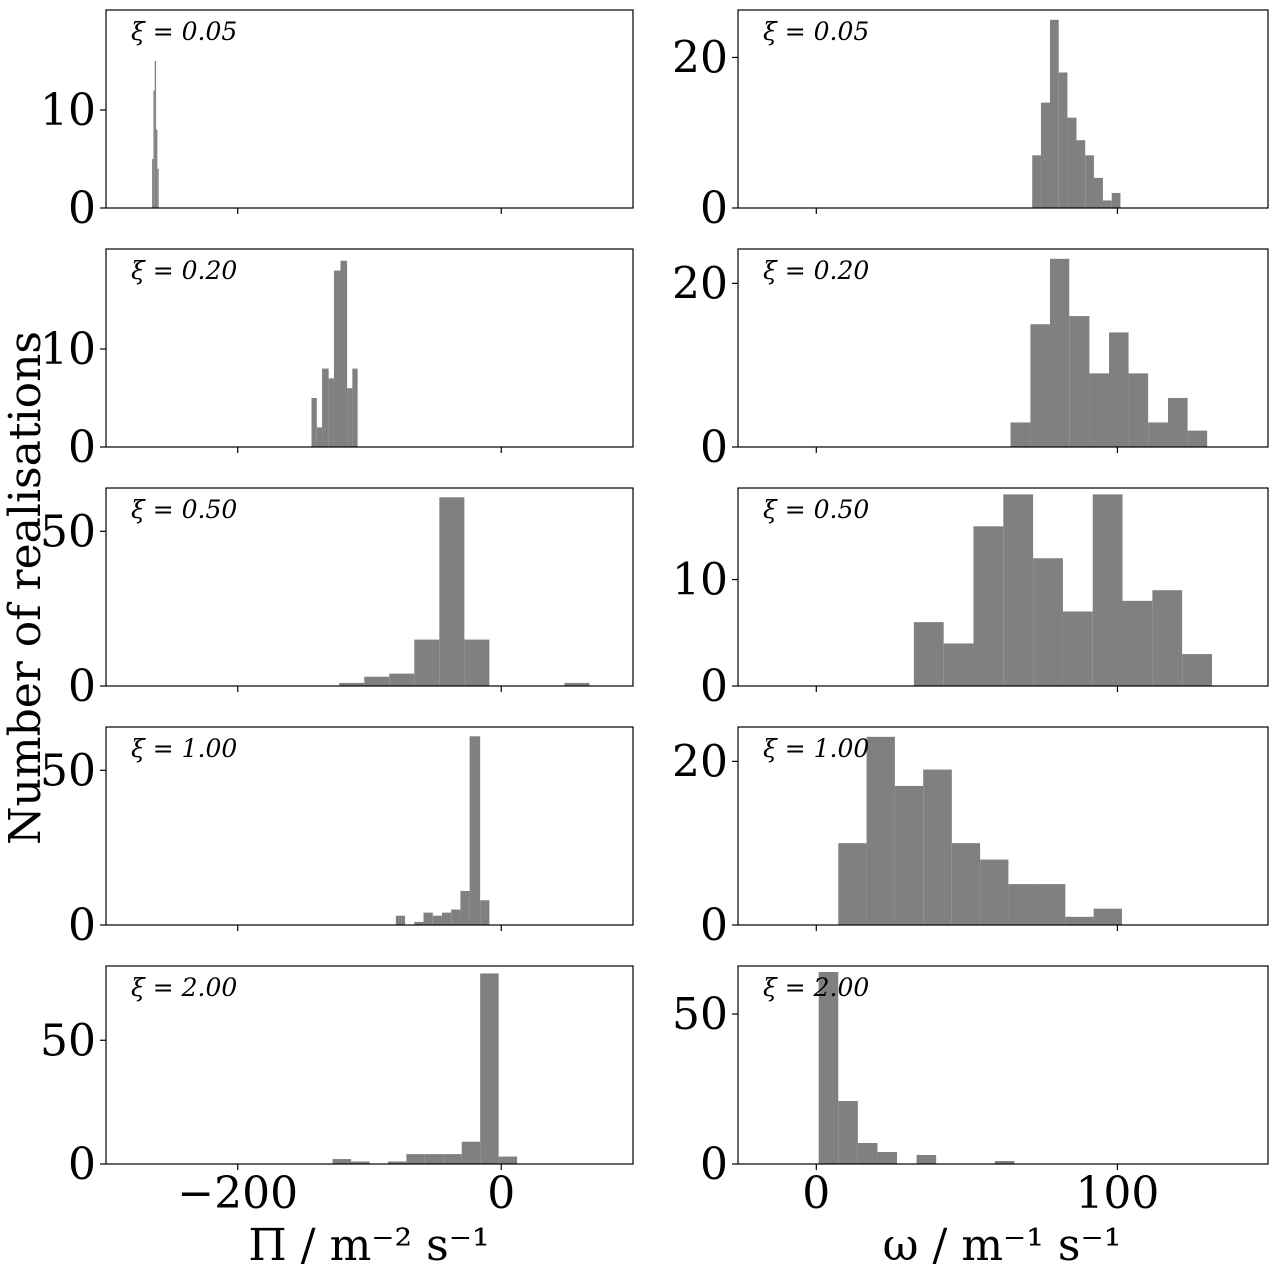 Image resolution: width=1277 pixels, height=1276 pixels. Describe the element at coordinates (368, 1245) in the screenshot. I see `x-axis-title-left: Π / m⁻² s⁻¹` at that location.